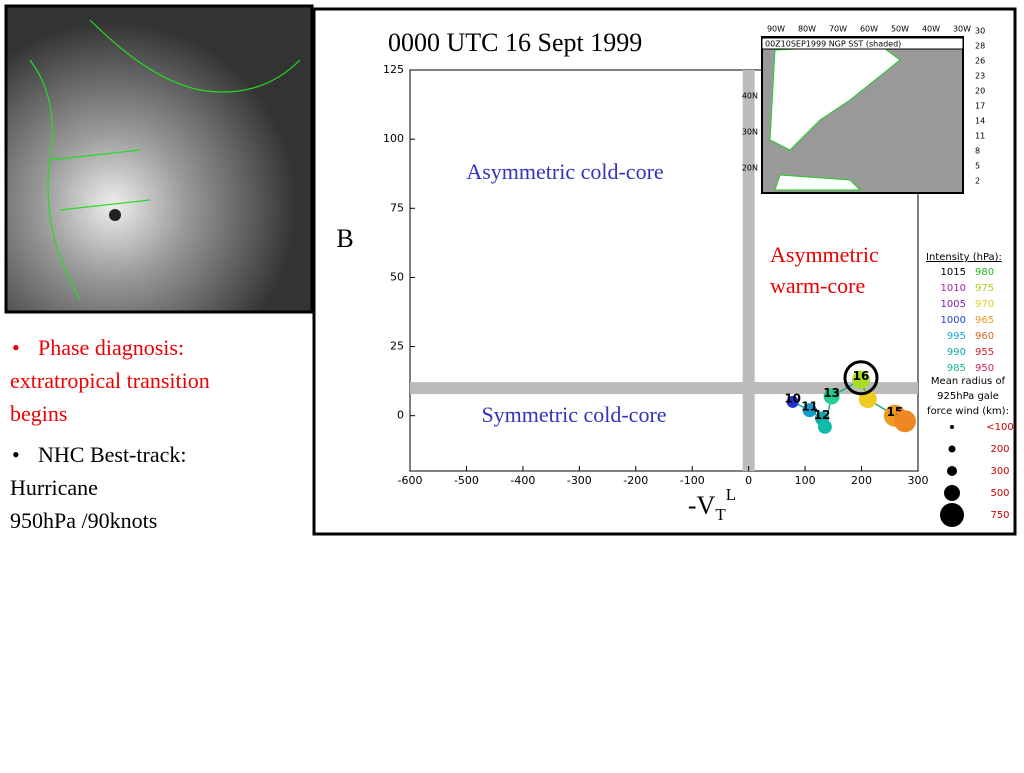  I want to click on x-tick-label: 300, so click(918, 480).